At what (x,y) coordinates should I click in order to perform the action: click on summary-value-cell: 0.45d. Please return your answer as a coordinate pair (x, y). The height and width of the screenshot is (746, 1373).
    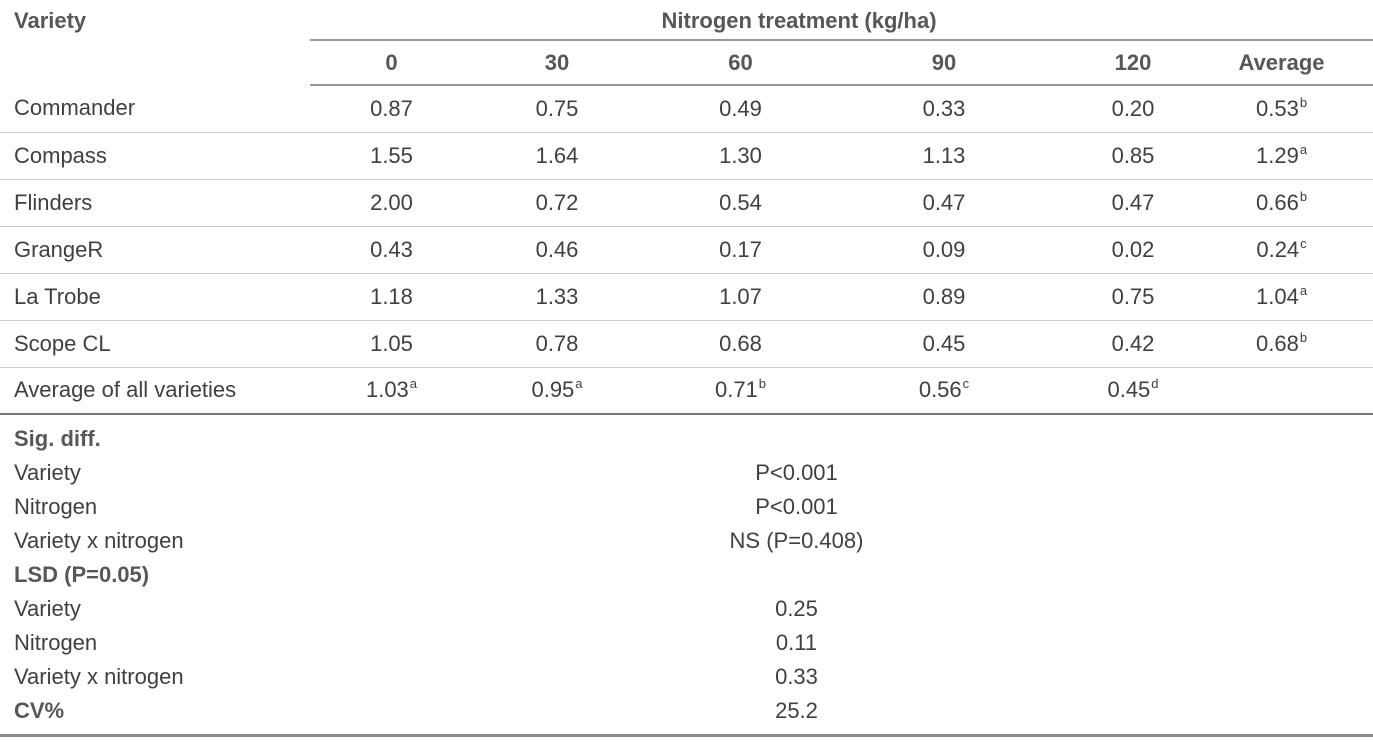
    Looking at the image, I should click on (1133, 390).